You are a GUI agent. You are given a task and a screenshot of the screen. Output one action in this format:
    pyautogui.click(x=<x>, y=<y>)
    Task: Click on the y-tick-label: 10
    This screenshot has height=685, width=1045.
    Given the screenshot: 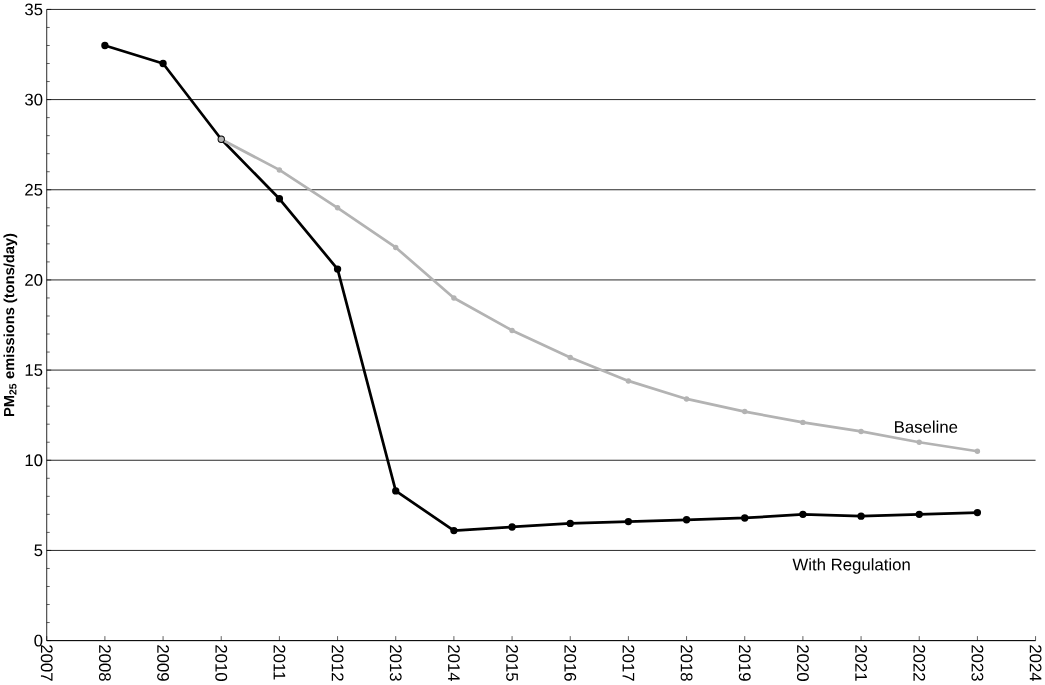 What is the action you would take?
    pyautogui.click(x=34, y=460)
    